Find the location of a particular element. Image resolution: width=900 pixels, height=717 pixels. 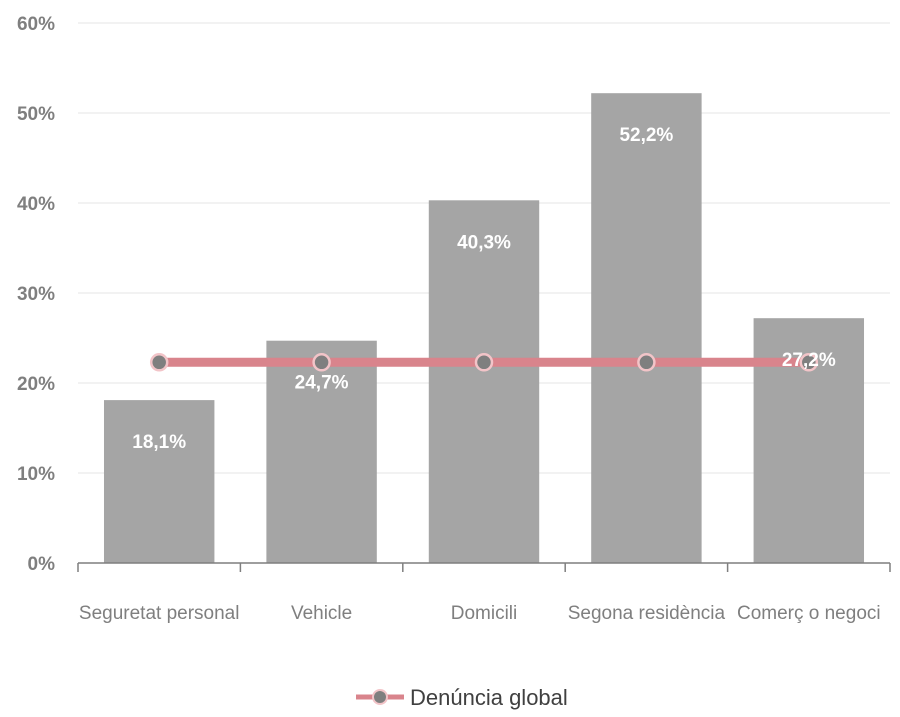

y-tick-label: 10% is located at coordinates (36, 474).